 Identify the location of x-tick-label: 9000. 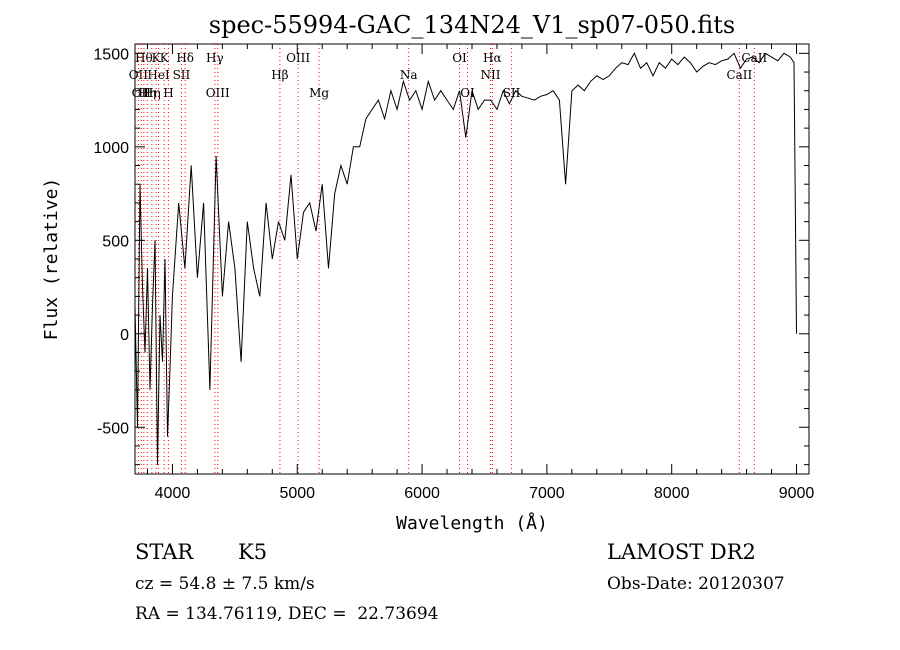
(797, 493).